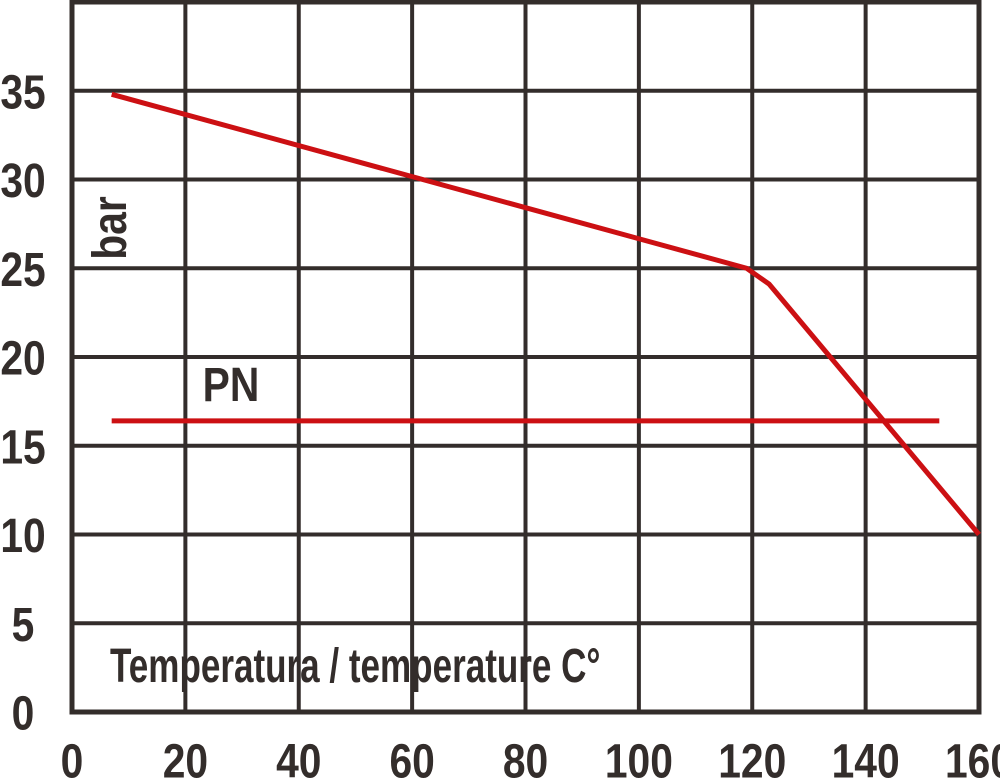  What do you see at coordinates (22, 92) in the screenshot?
I see `y-tick-label-35: 35` at bounding box center [22, 92].